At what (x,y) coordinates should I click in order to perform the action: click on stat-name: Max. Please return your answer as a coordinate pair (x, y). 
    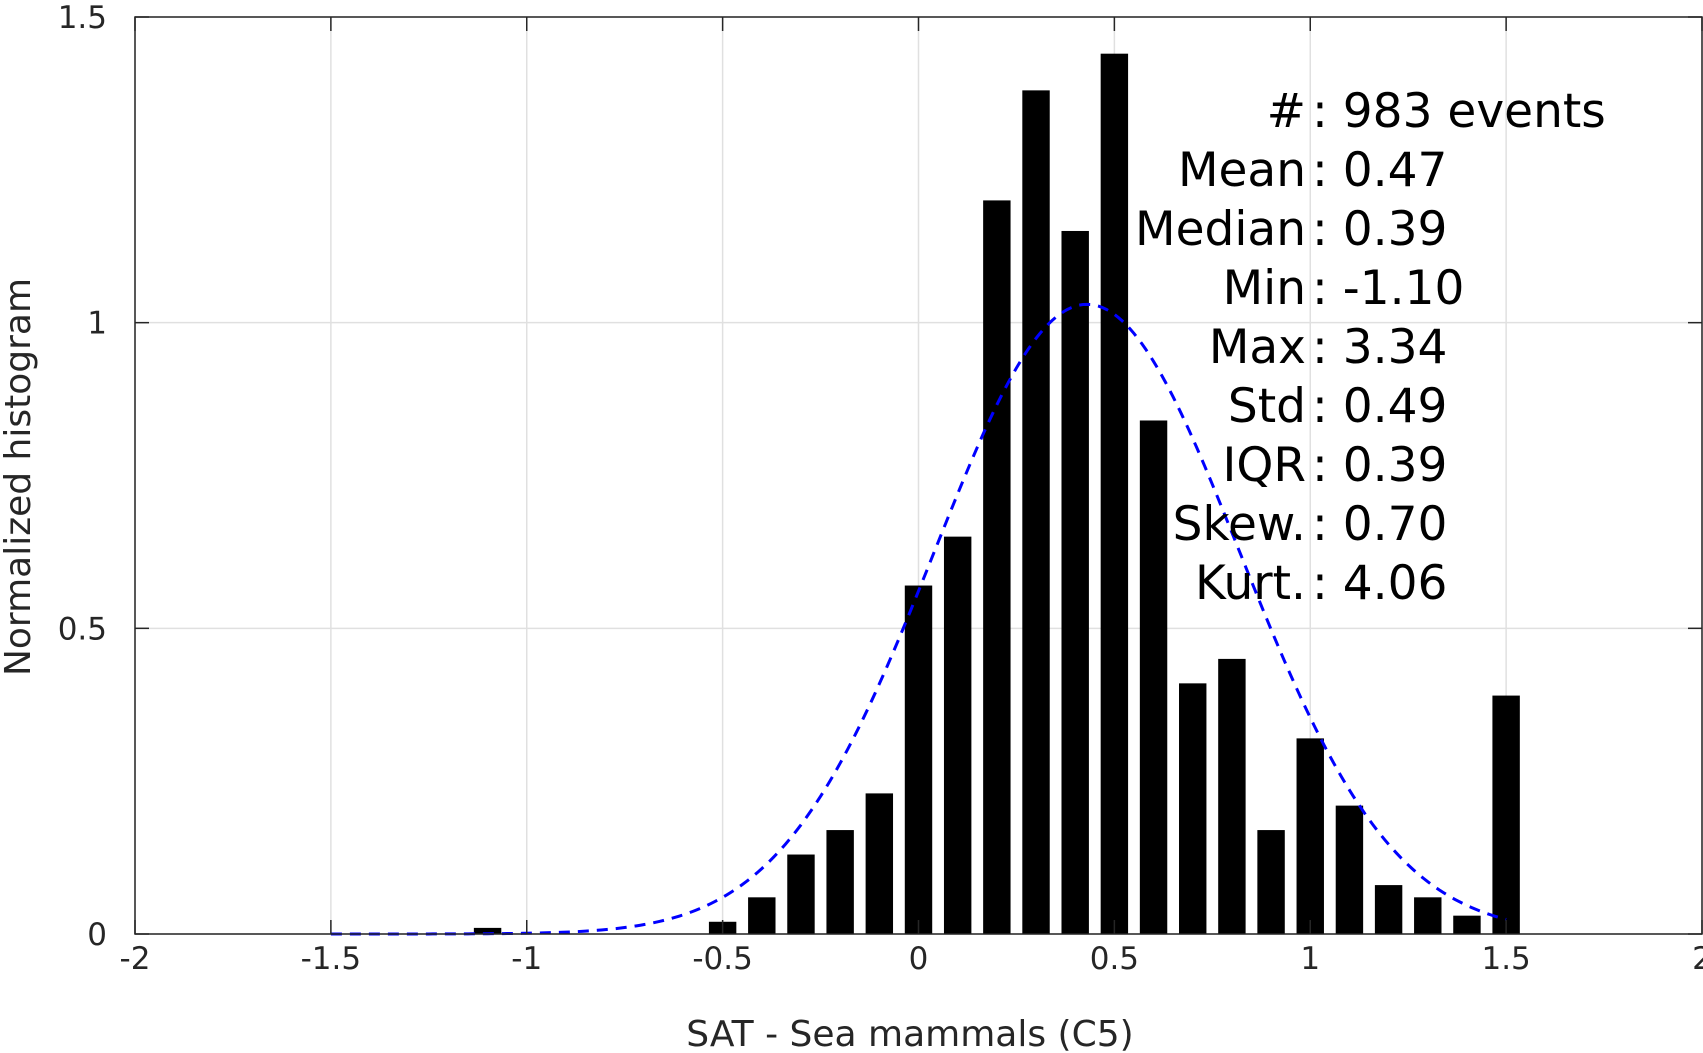
    Looking at the image, I should click on (1257, 347).